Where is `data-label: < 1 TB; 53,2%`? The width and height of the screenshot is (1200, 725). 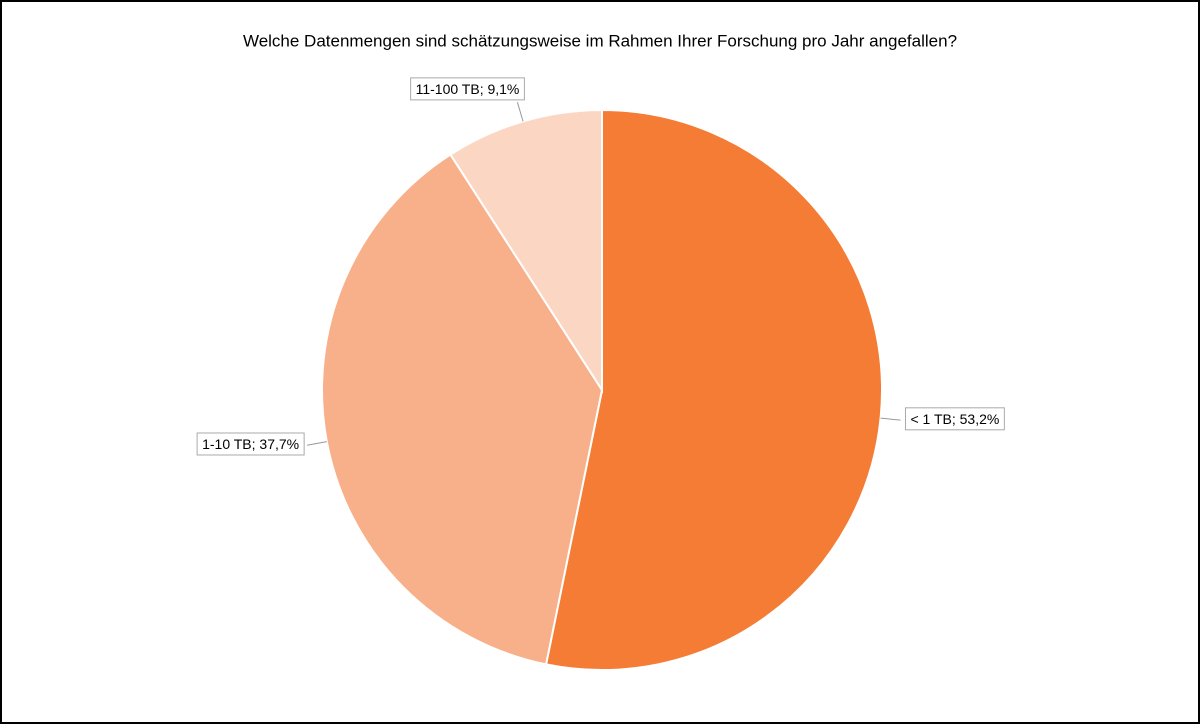 data-label: < 1 TB; 53,2% is located at coordinates (954, 419).